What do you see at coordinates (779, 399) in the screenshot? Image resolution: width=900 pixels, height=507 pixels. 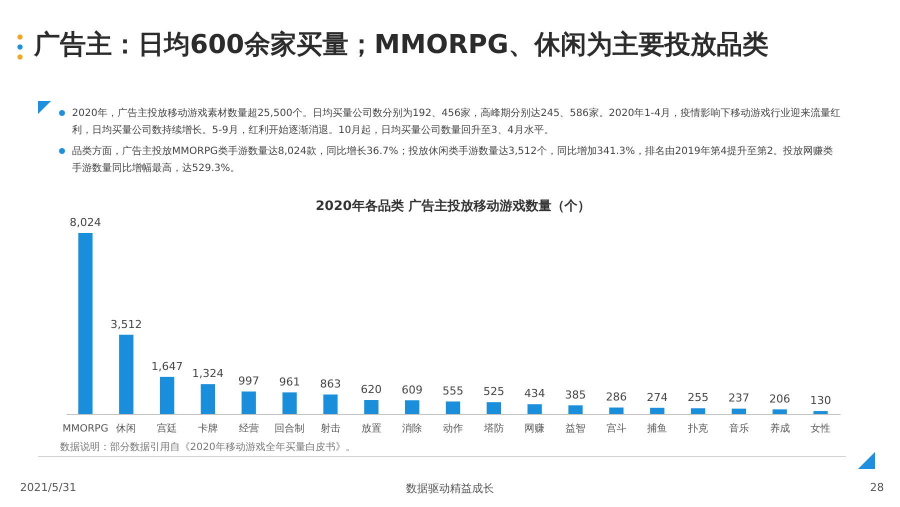 I see `data-label: 206` at bounding box center [779, 399].